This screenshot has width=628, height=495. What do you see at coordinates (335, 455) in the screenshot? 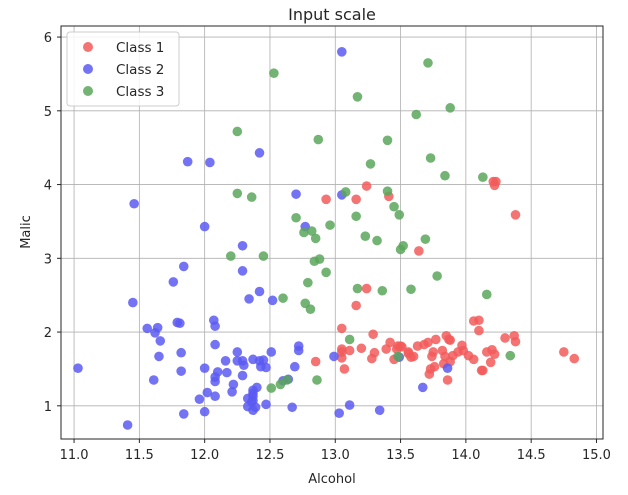
I see `x-tick-label: 13.0` at bounding box center [335, 455].